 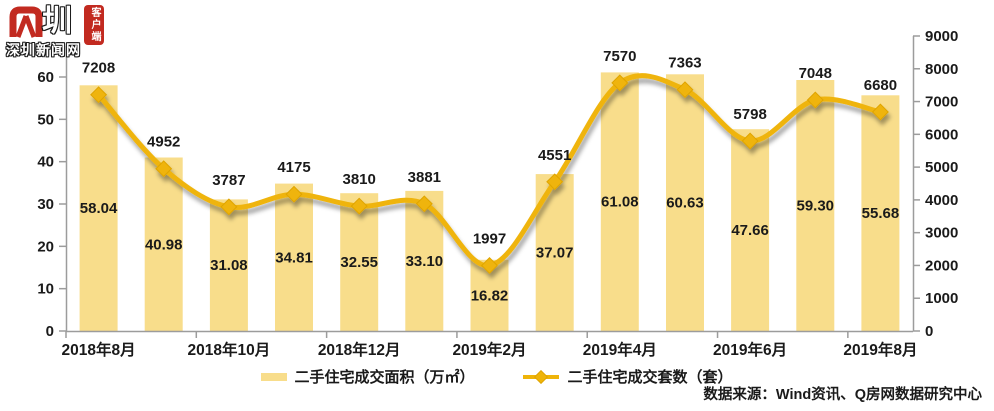 What do you see at coordinates (228, 180) in the screenshot?
I see `svg-text: 3787` at bounding box center [228, 180].